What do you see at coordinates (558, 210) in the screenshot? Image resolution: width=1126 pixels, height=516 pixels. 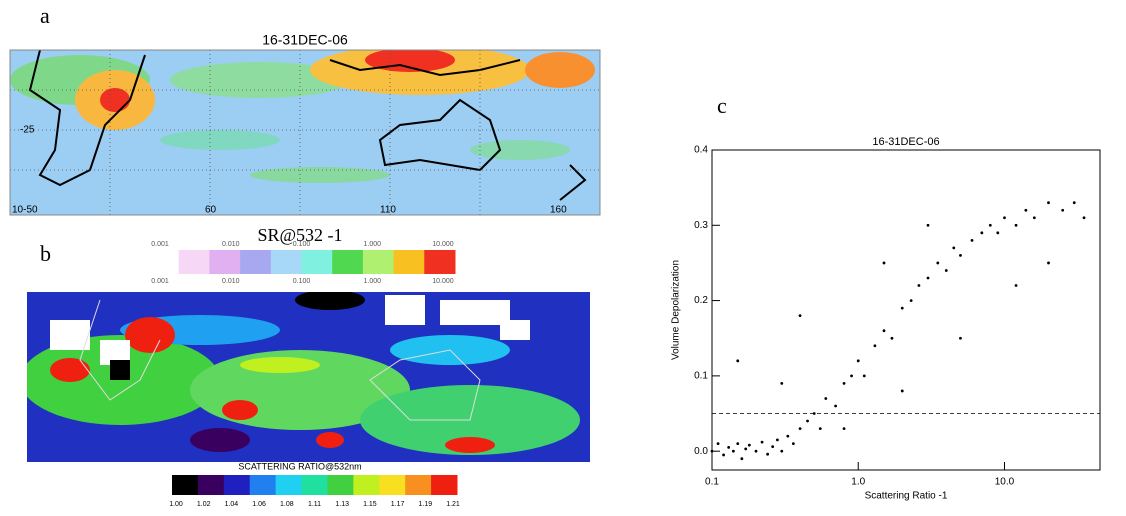 I see `map-label: 160` at bounding box center [558, 210].